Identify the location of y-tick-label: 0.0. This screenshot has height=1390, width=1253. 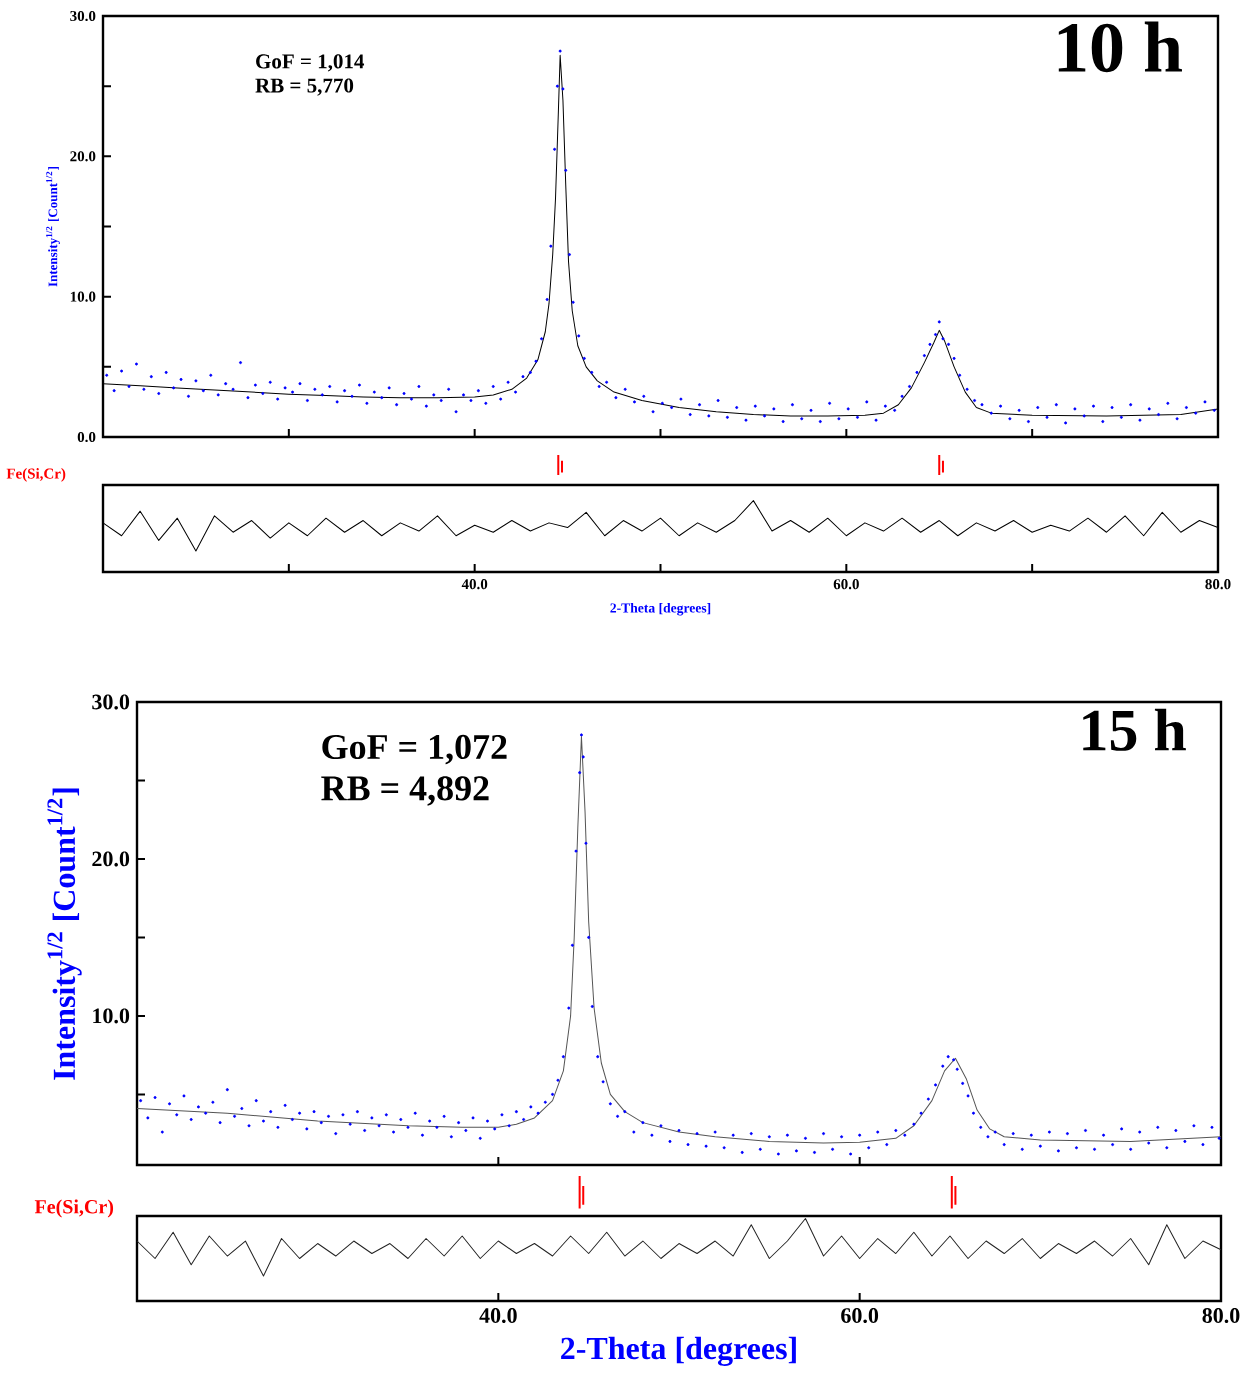
(86, 437).